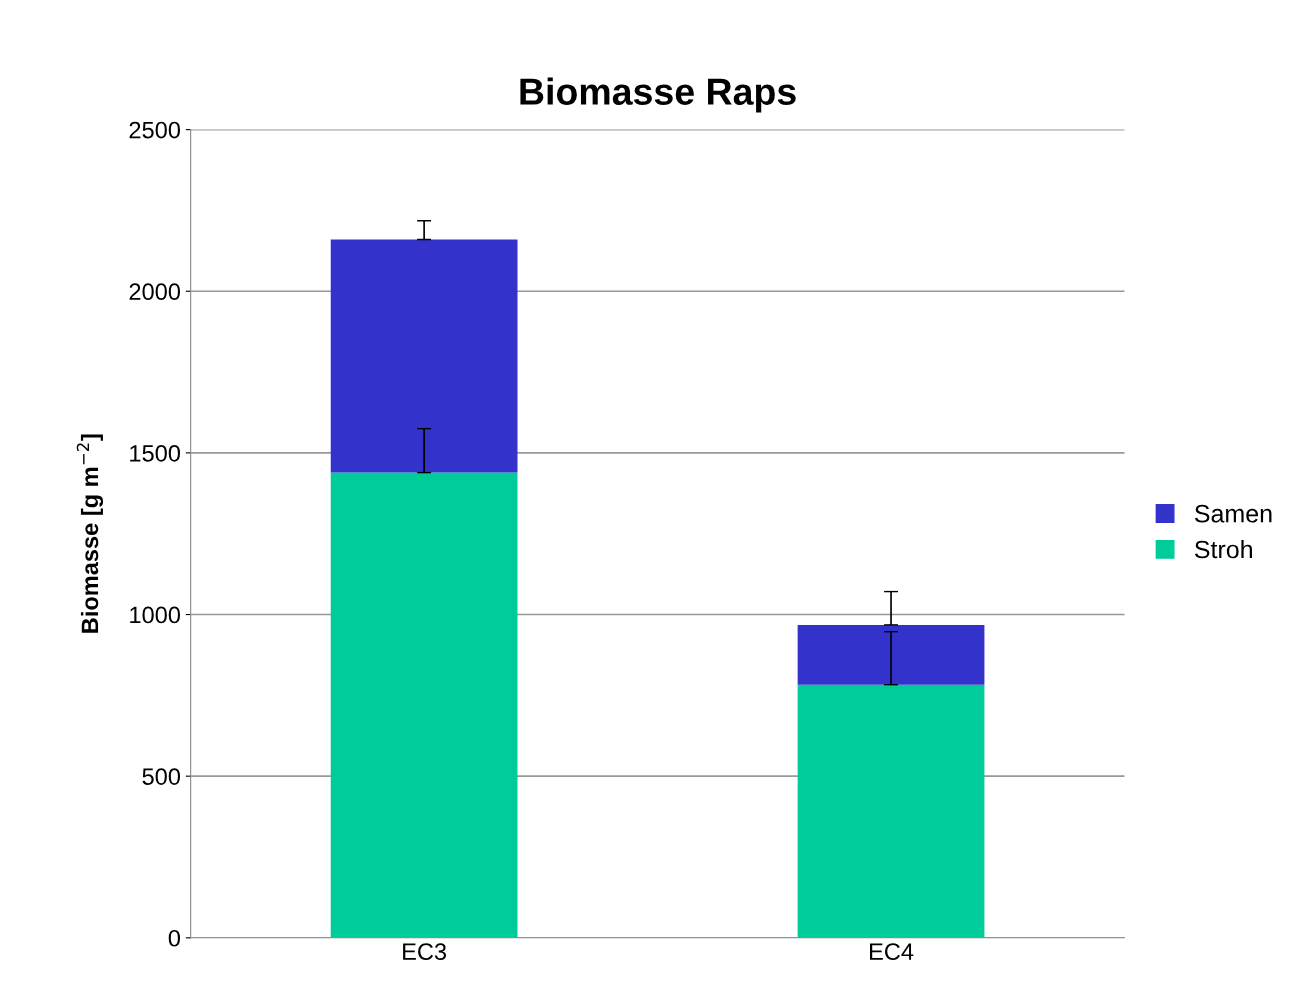  What do you see at coordinates (892, 952) in the screenshot?
I see `x-tick-label: EC4` at bounding box center [892, 952].